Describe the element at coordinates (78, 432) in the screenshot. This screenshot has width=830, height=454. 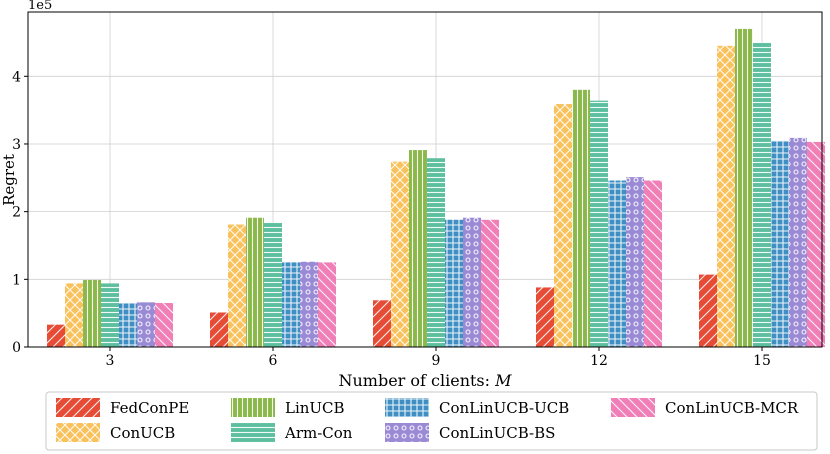
I see `legend-swatch-conucb` at that location.